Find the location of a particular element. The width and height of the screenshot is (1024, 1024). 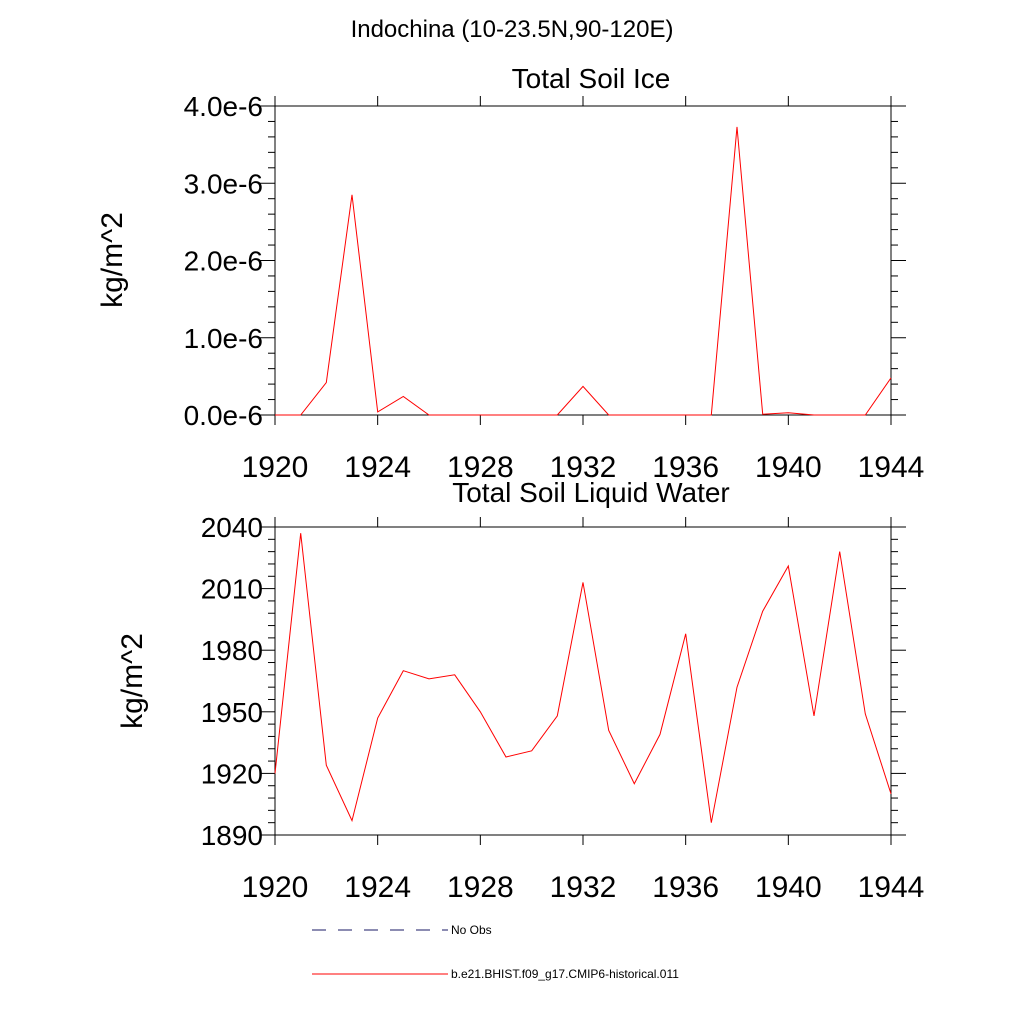

y-tick-label: 3.0e-6 is located at coordinates (223, 183).